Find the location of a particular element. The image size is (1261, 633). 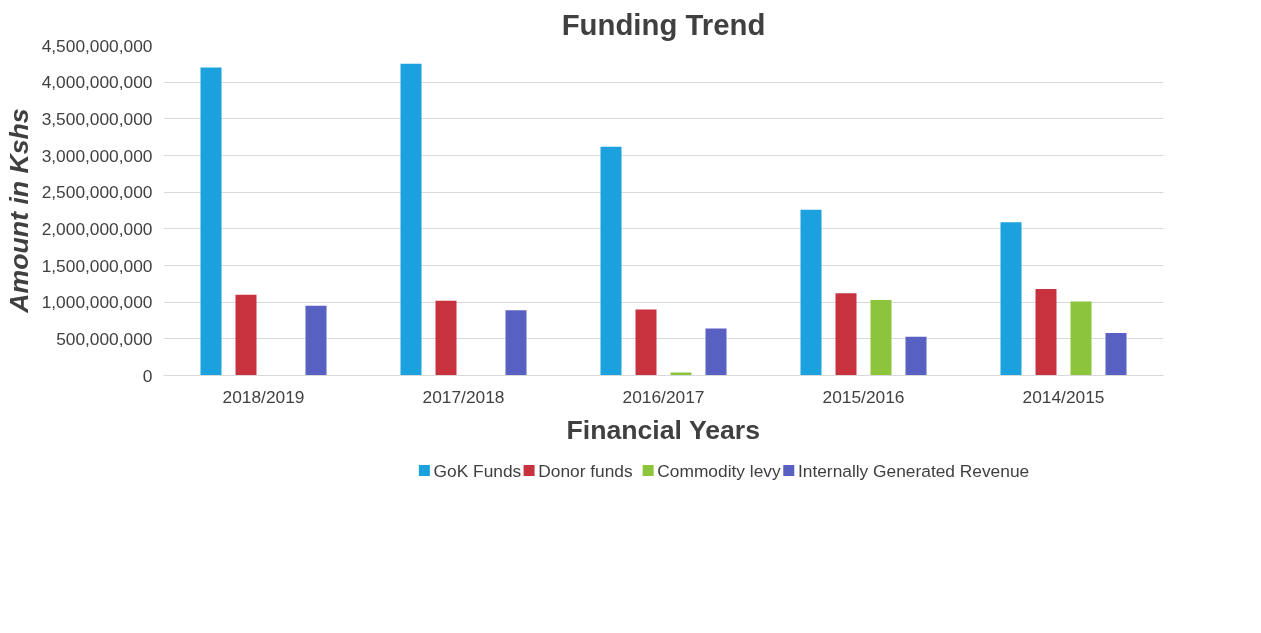

y-tick-label: 2,500,000,000 is located at coordinates (97, 192).